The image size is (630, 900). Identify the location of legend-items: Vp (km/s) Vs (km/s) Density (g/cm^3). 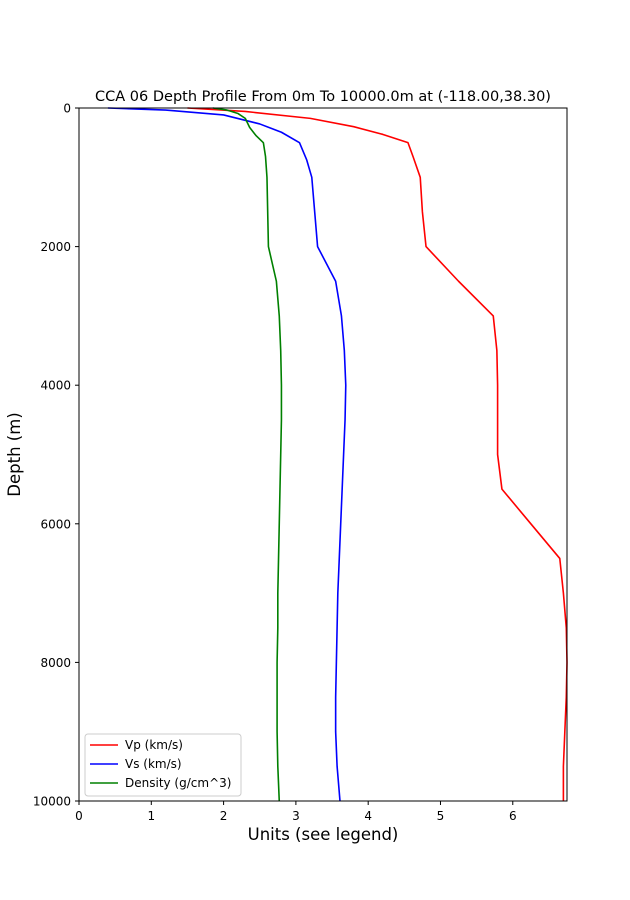
(160, 764).